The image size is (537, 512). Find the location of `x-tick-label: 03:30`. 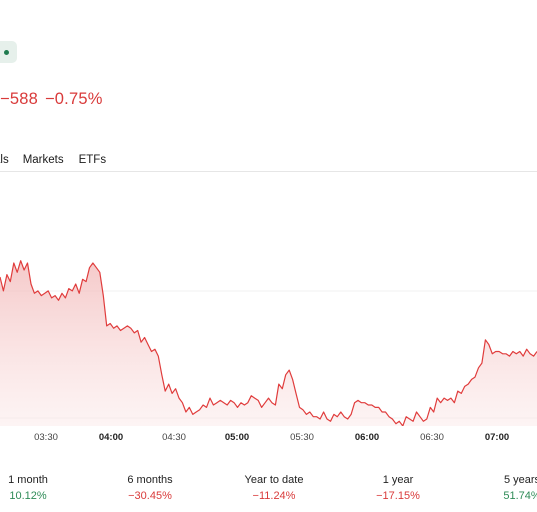

x-tick-label: 03:30 is located at coordinates (46, 437).